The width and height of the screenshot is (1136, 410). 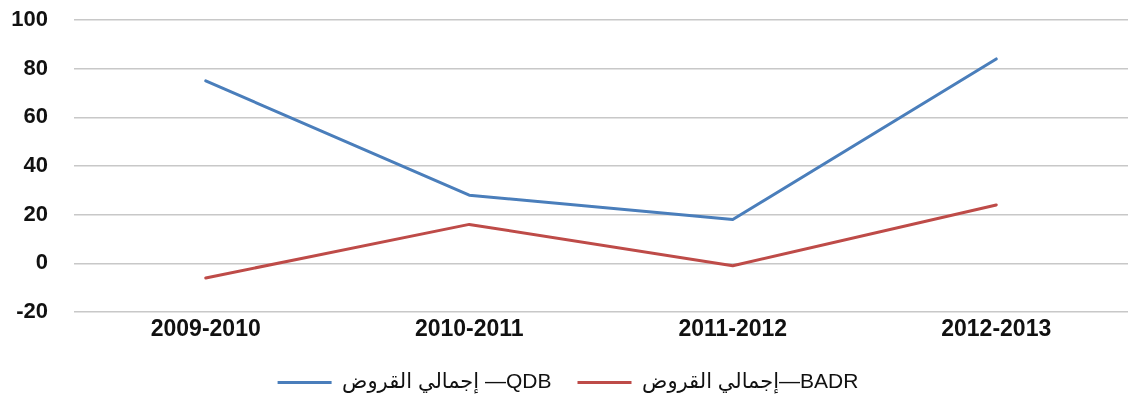 I want to click on legend-label: إجمالي القروض —QDB, so click(x=447, y=382).